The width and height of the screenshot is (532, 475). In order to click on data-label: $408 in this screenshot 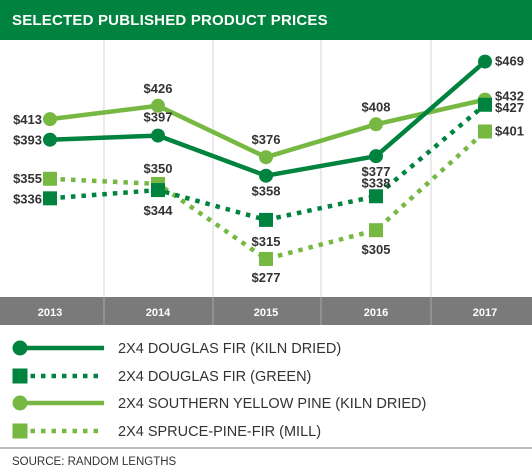, I will do `click(376, 106)`.